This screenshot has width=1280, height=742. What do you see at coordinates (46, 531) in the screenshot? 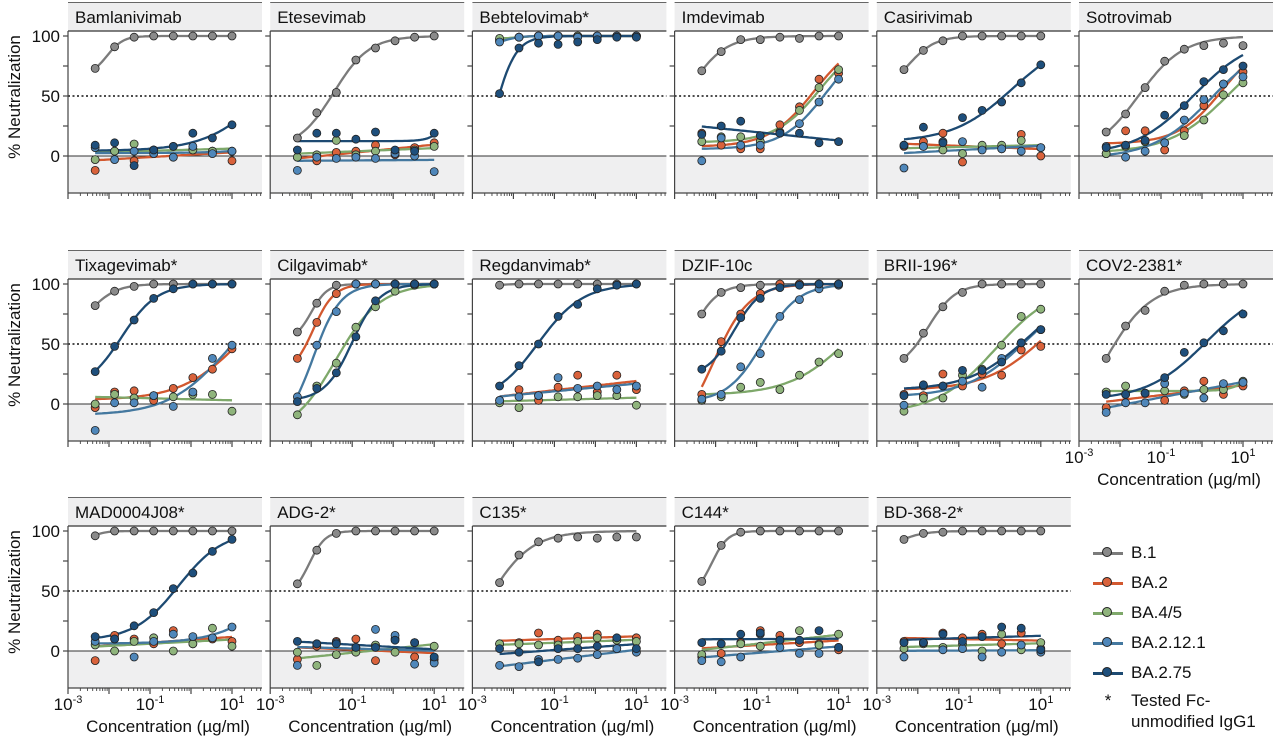
I see `y-tick-label: 100` at bounding box center [46, 531].